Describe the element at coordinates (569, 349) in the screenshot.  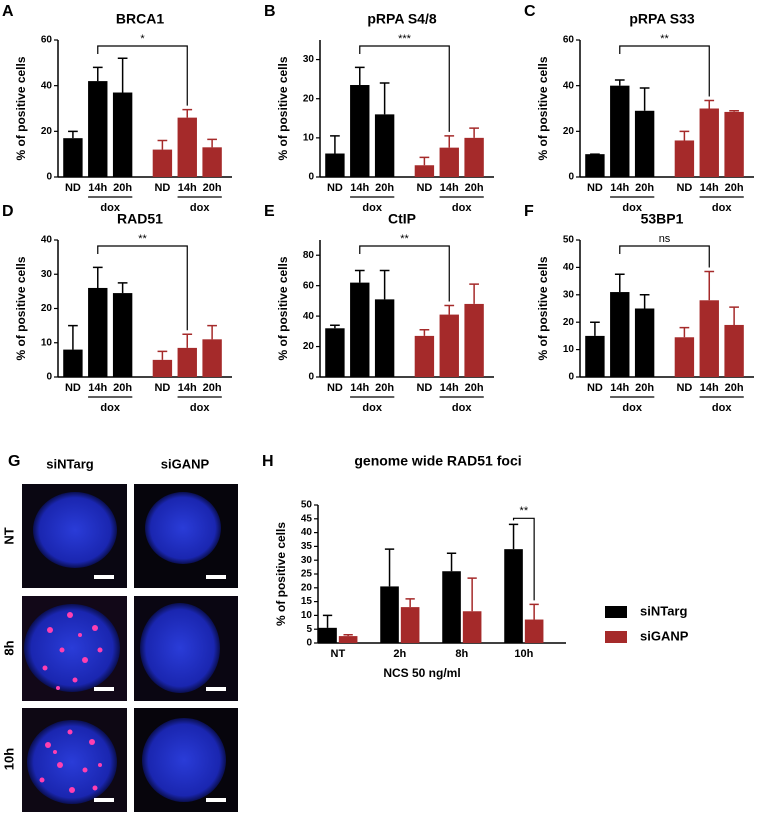
I see `y-tick-label: 10` at that location.